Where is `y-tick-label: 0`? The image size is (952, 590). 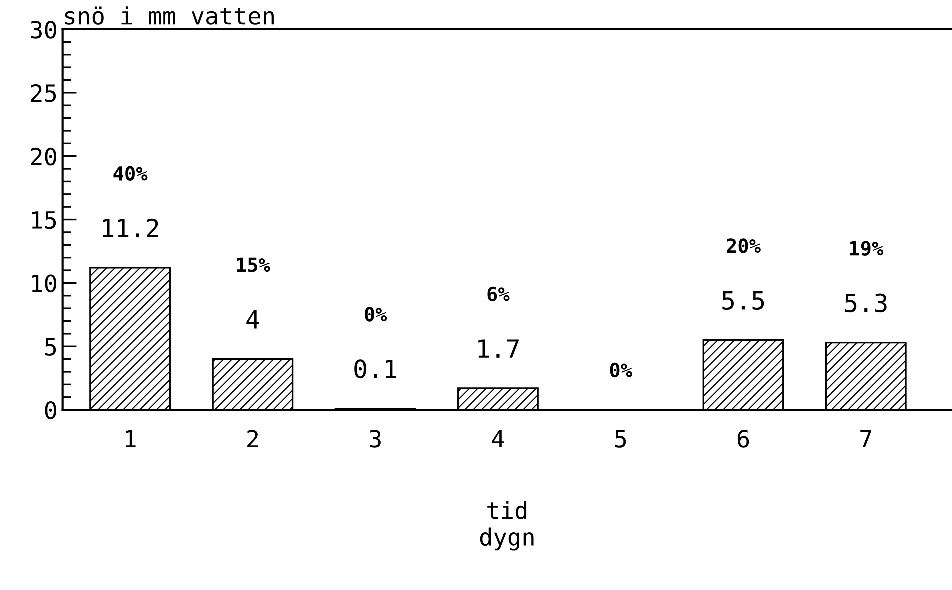 y-tick-label: 0 is located at coordinates (50, 411).